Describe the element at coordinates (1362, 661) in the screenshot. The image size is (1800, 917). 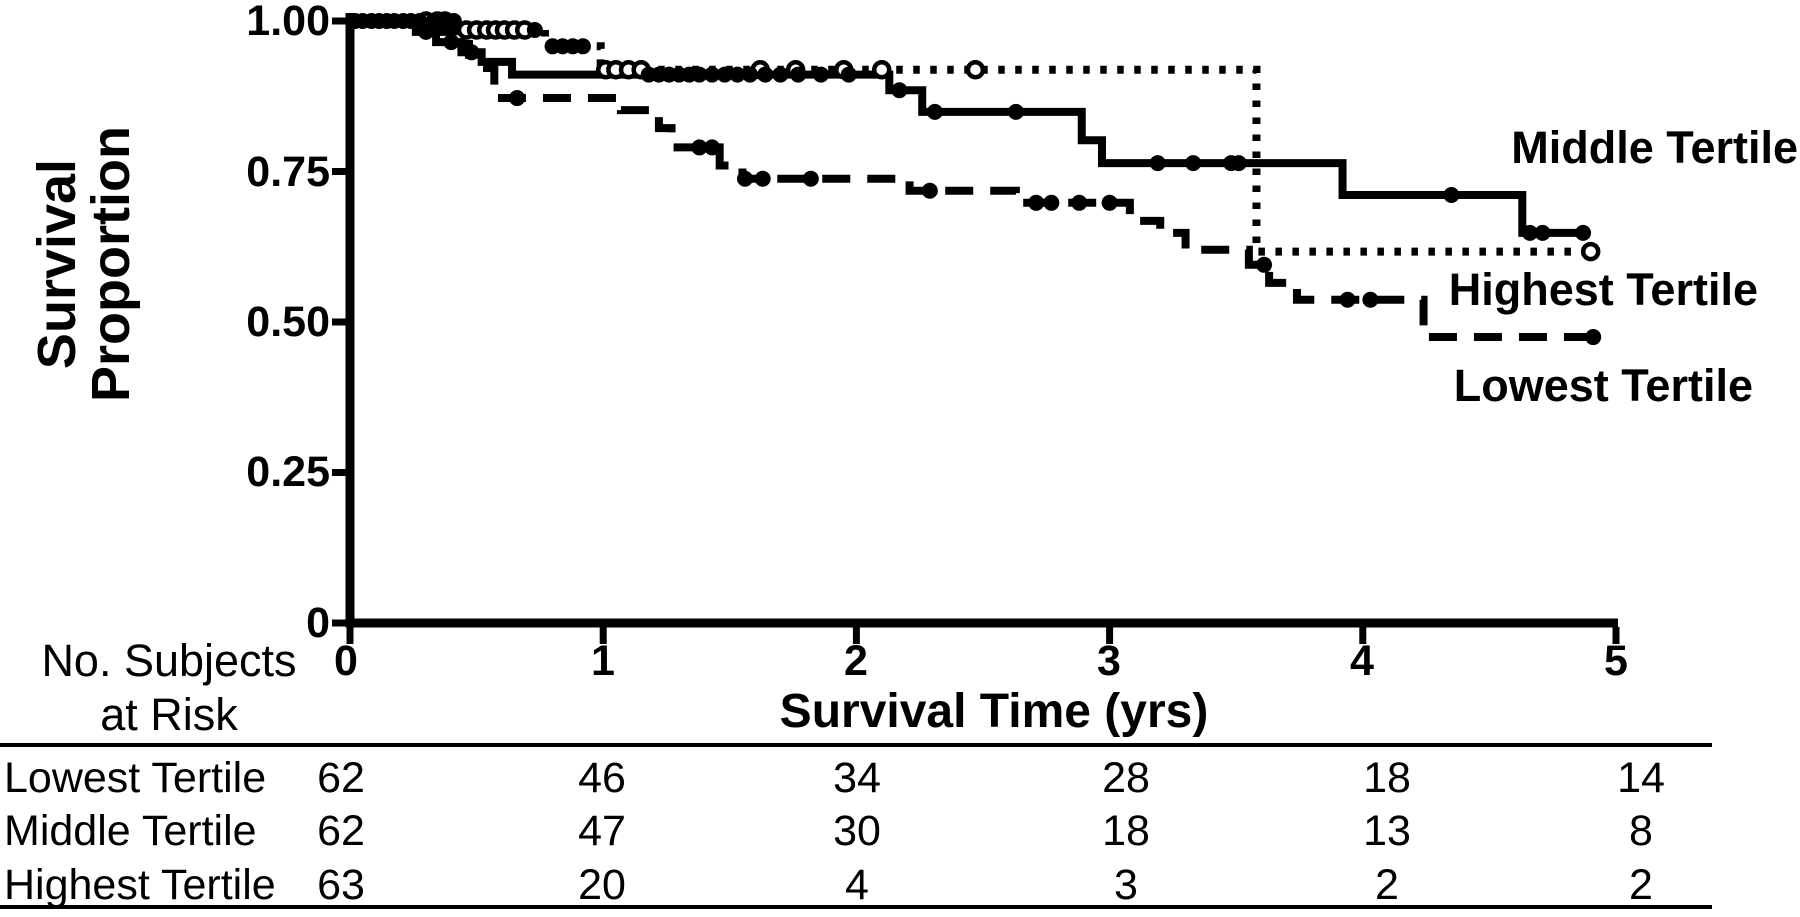
I see `x-tick-label-4: 4` at that location.